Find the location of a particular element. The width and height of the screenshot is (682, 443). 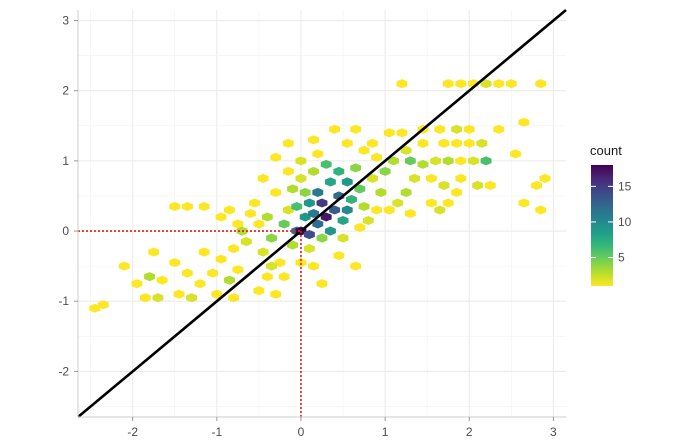

legend-title: count is located at coordinates (606, 150).